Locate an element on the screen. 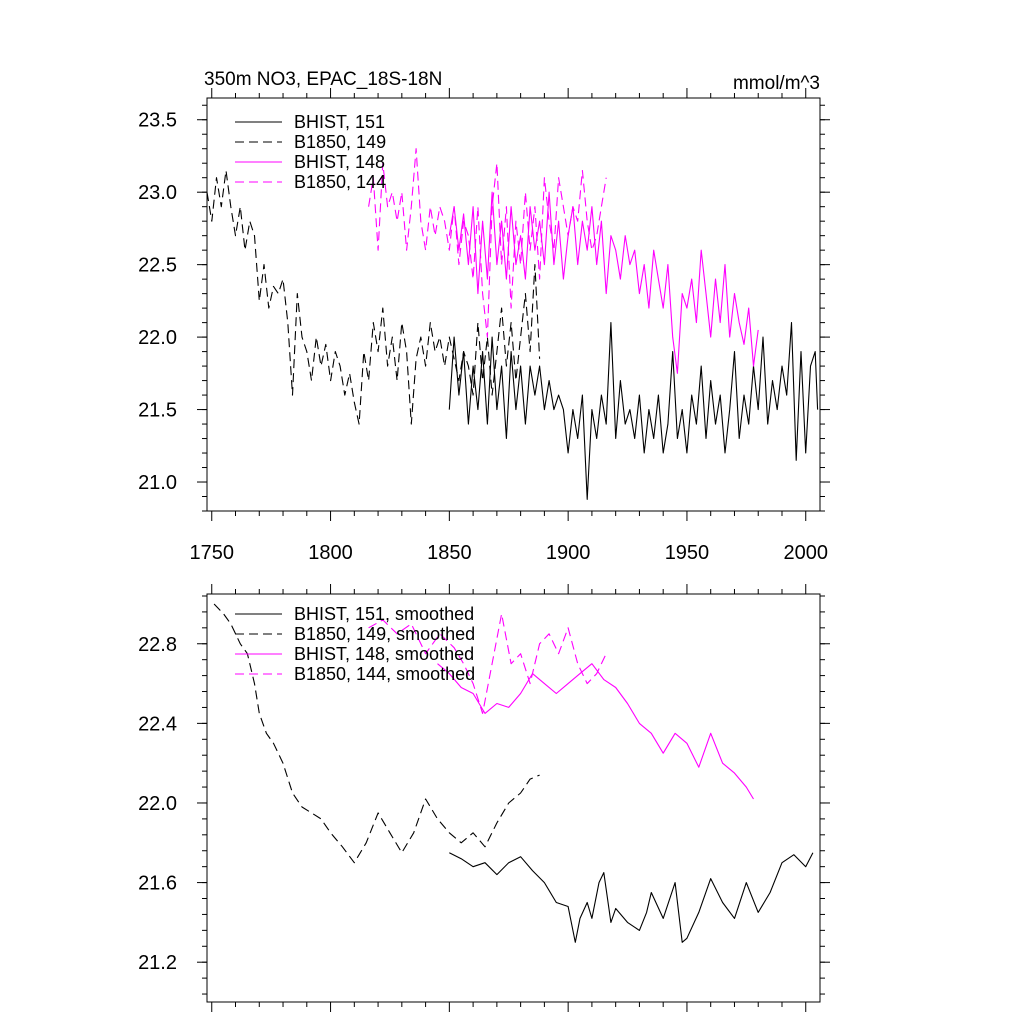  bottom-legend-label-2: BHIST, 148, smoothed is located at coordinates (384, 654).